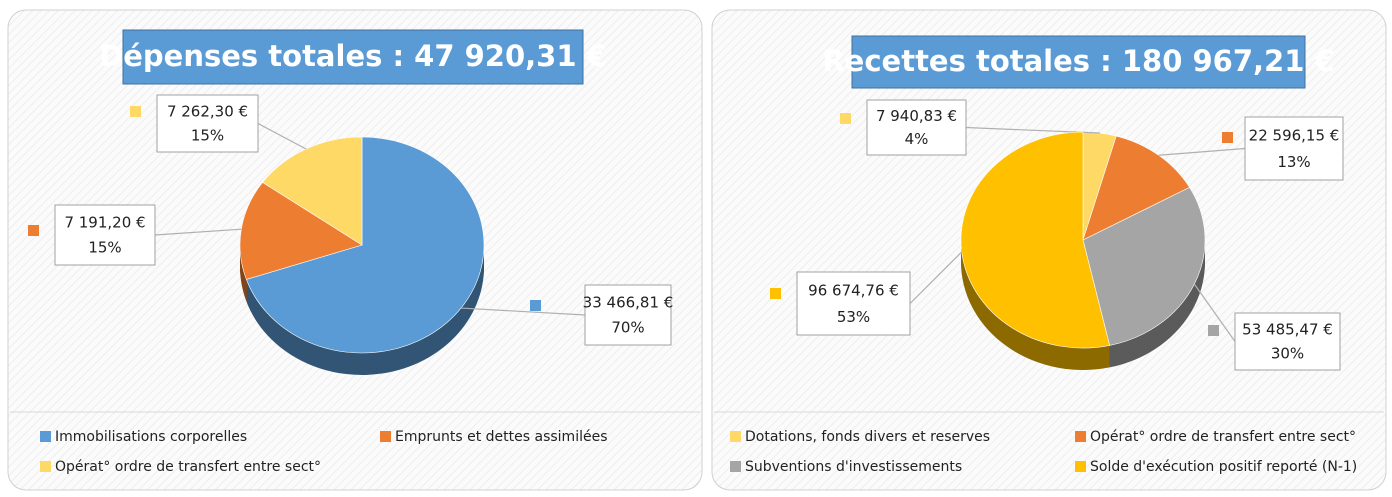 Image resolution: width=1392 pixels, height=497 pixels. I want to click on legend-label: Emprunts et dettes assimilées, so click(501, 437).